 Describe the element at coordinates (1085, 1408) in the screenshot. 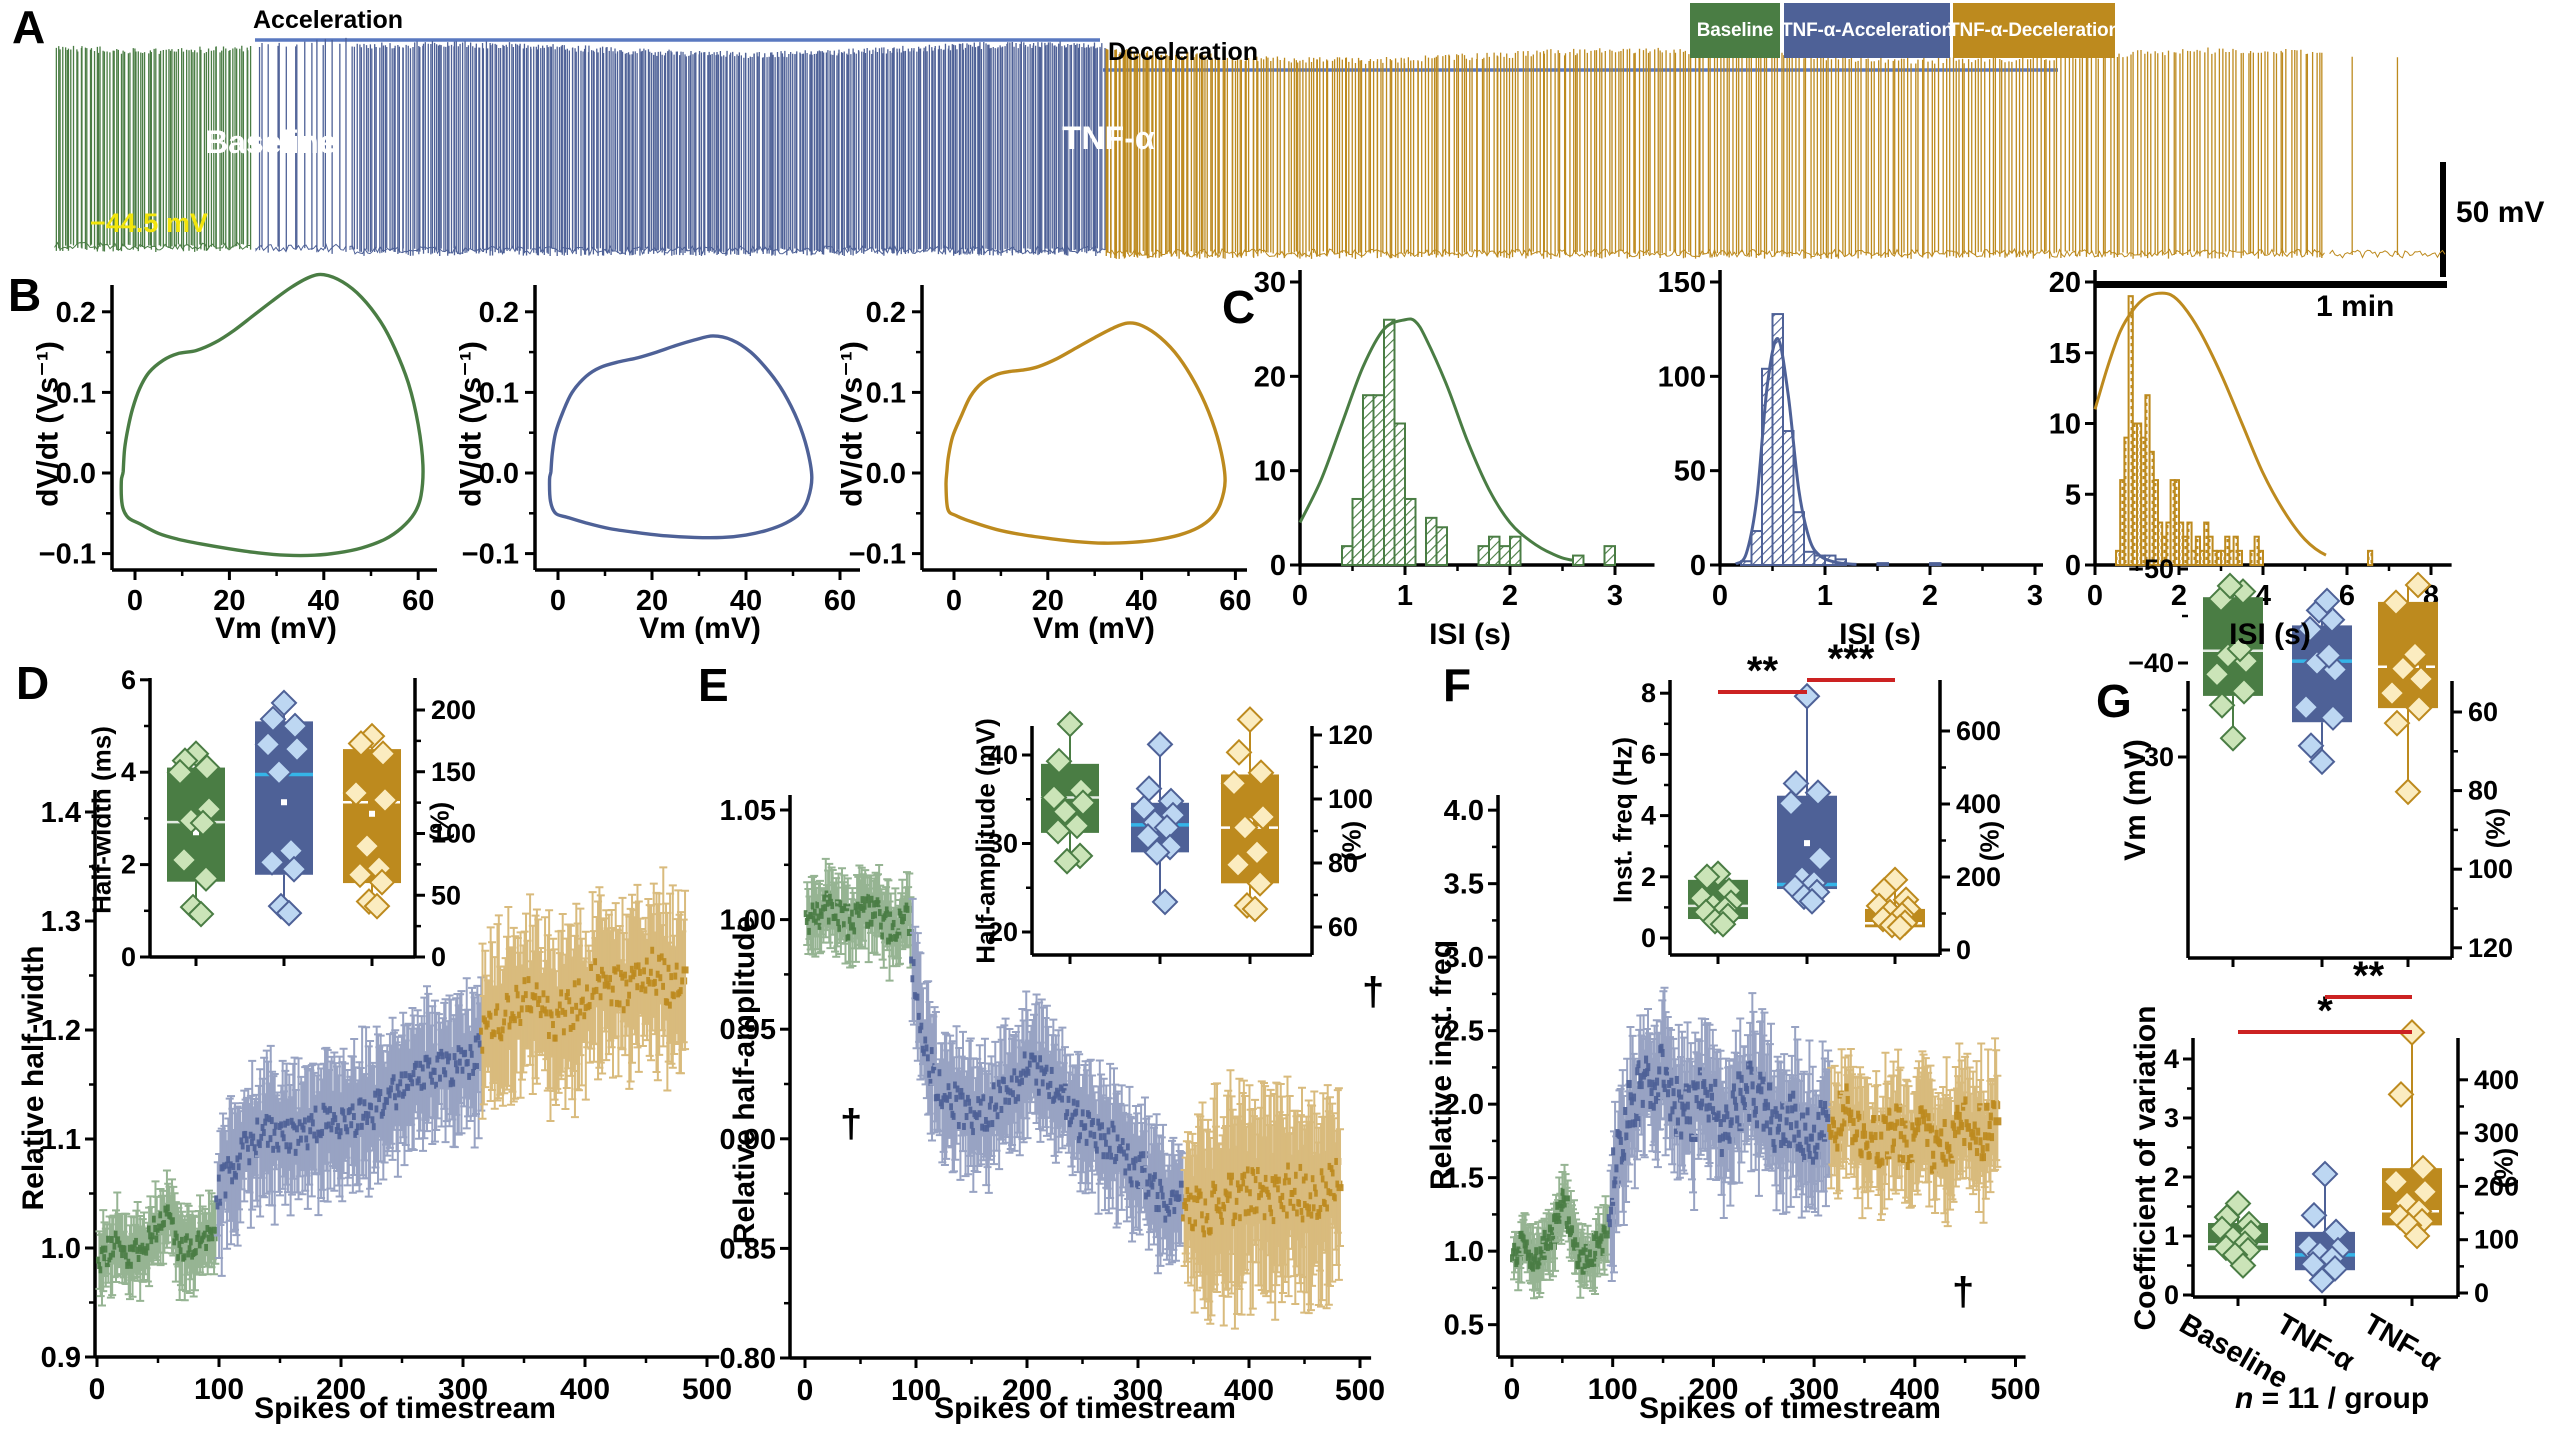

I see `e-xlabel: Spikes of timestream` at that location.